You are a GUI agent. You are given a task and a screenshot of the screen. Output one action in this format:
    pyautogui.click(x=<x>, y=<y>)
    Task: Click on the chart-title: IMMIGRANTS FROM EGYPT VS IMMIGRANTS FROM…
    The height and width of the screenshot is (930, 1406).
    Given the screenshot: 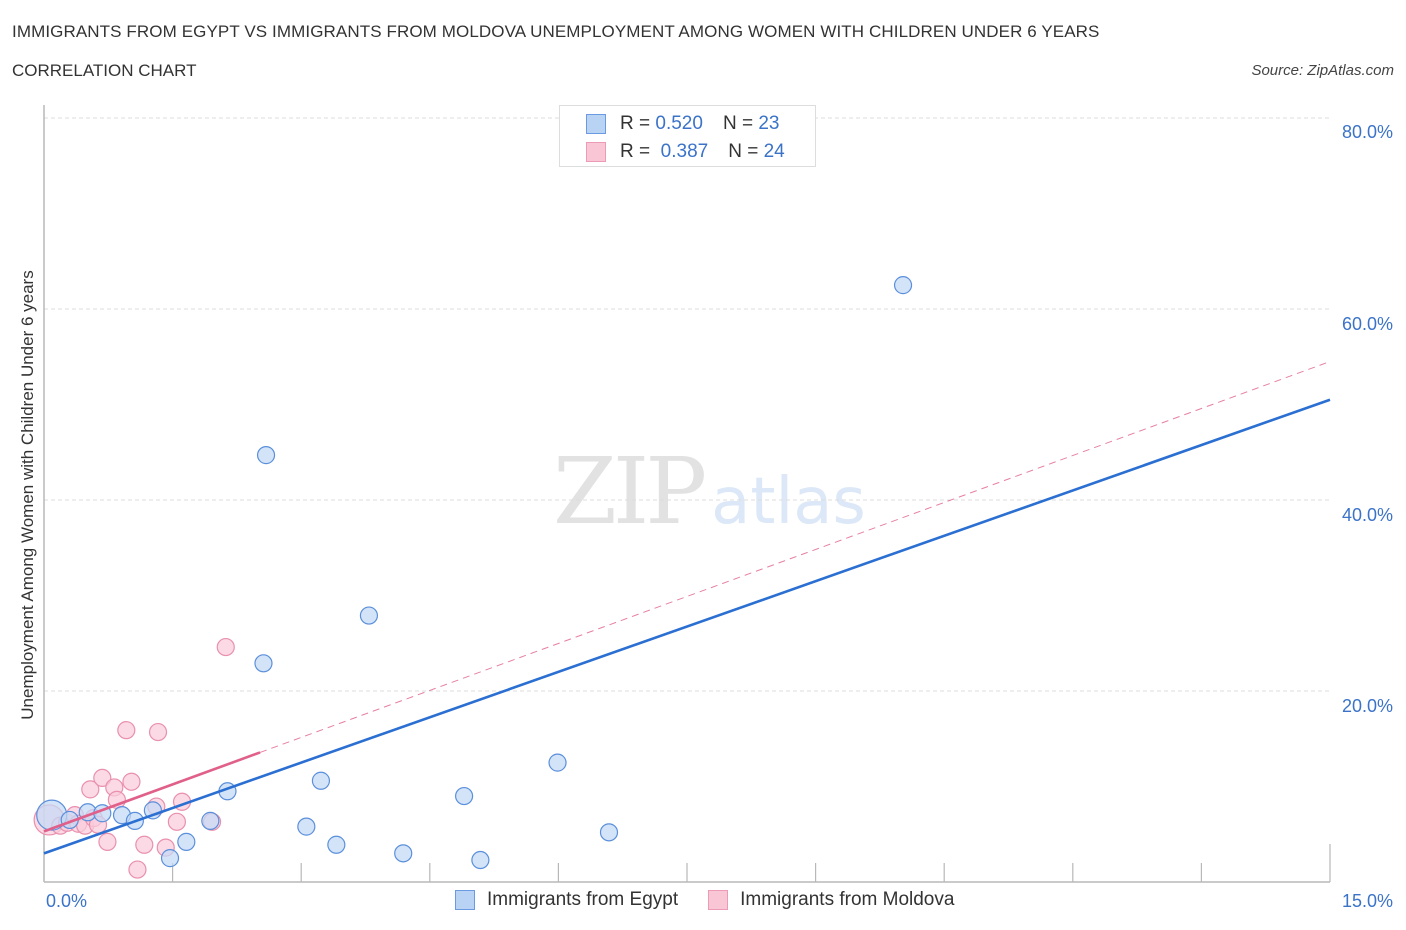 What is the action you would take?
    pyautogui.click(x=556, y=31)
    